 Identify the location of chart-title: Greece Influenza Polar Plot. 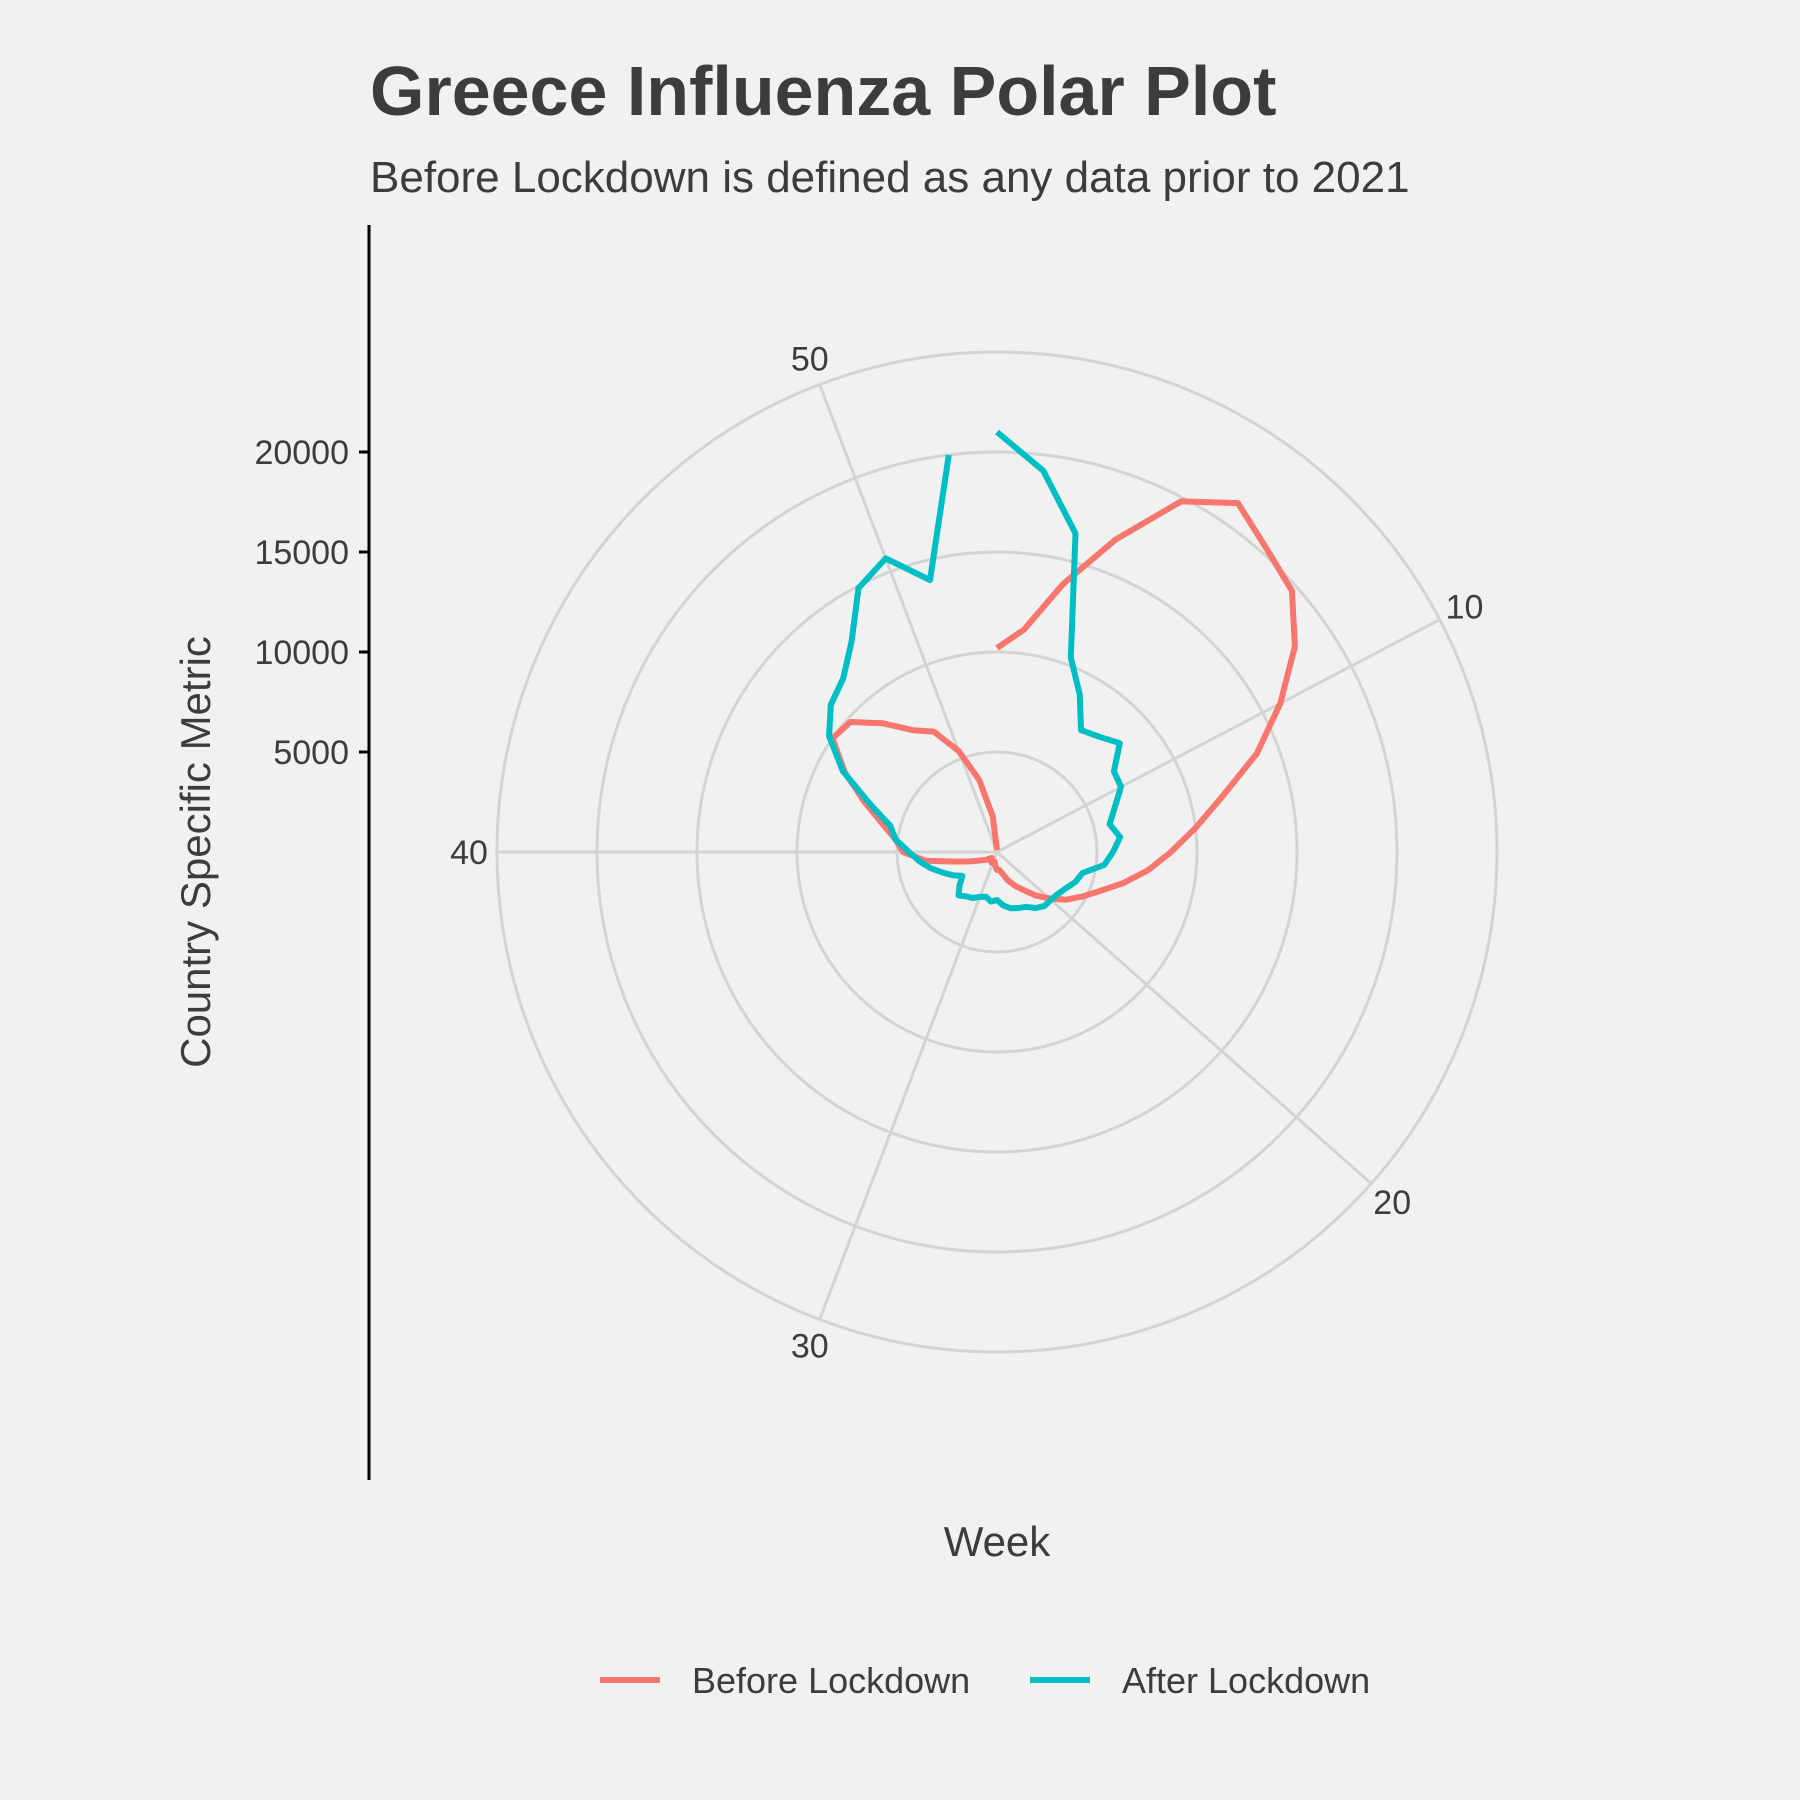
(823, 91).